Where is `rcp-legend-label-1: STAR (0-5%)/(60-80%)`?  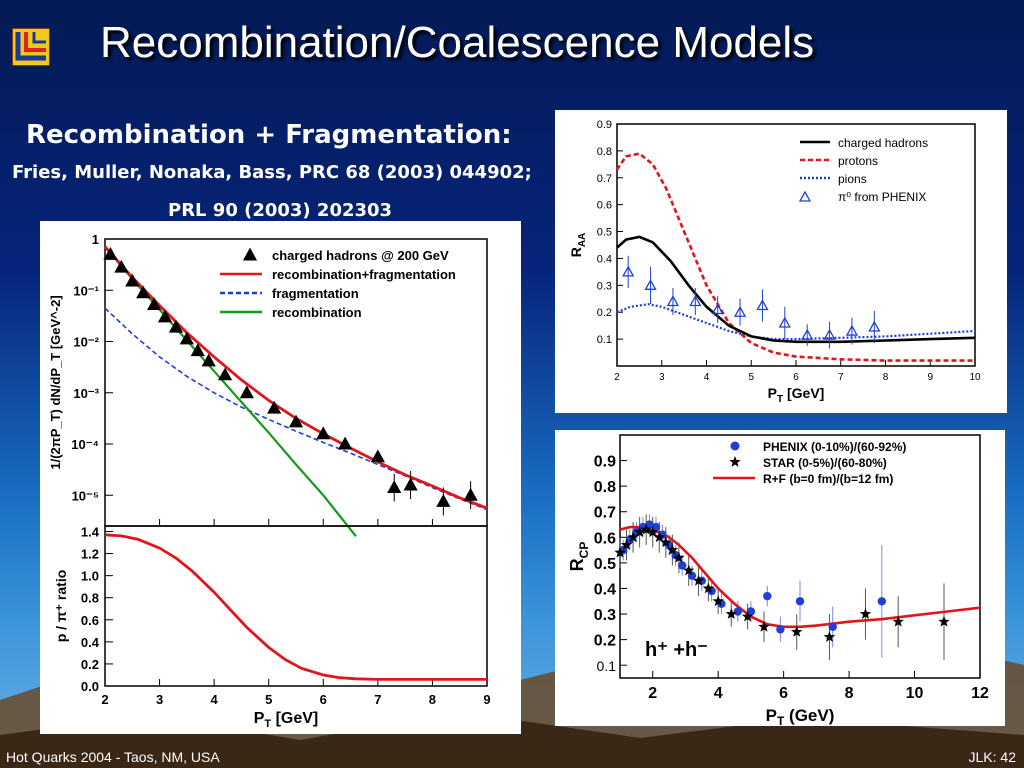 rcp-legend-label-1: STAR (0-5%)/(60-80%) is located at coordinates (825, 463).